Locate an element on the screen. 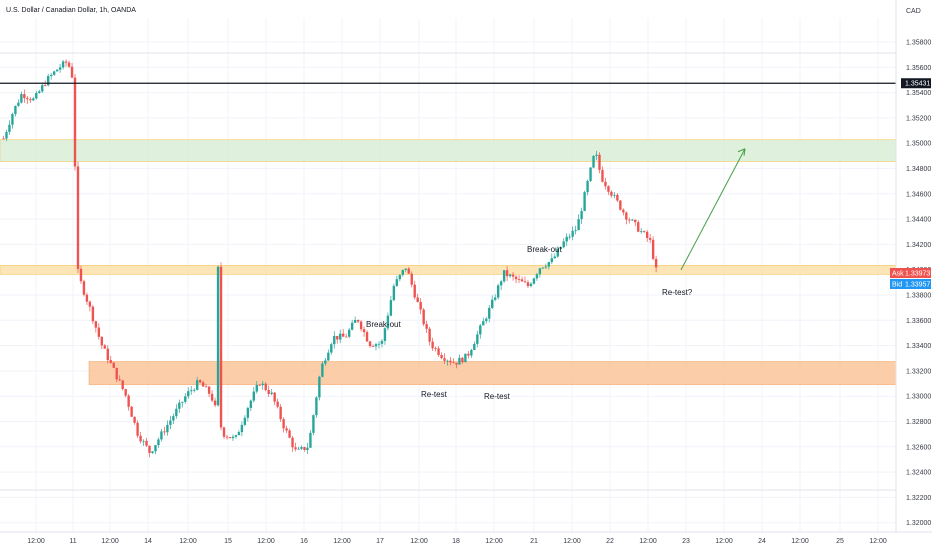  x-tick-label: 14 is located at coordinates (148, 541).